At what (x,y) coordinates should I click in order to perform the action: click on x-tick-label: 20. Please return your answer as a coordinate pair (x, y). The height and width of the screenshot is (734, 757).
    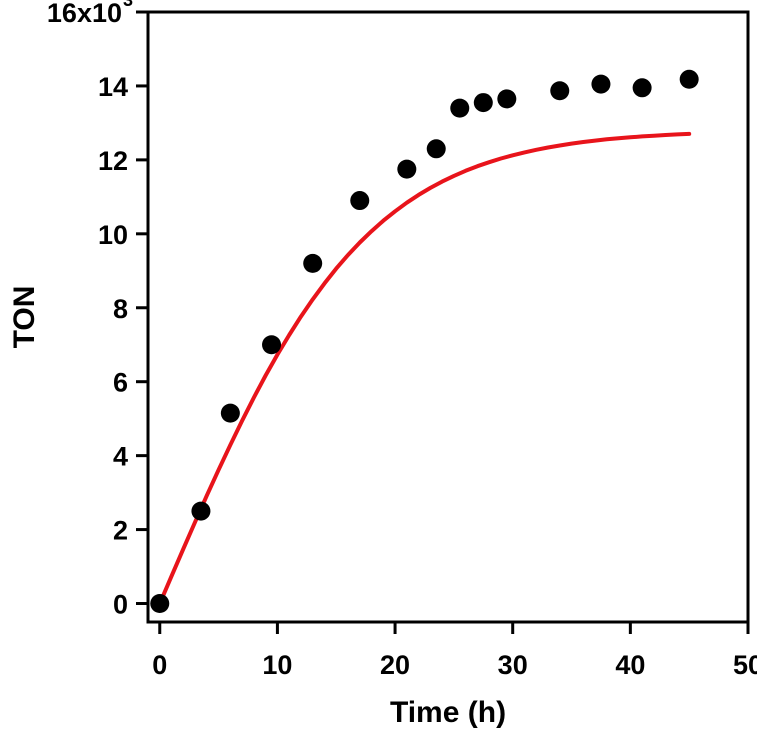
    Looking at the image, I should click on (395, 665).